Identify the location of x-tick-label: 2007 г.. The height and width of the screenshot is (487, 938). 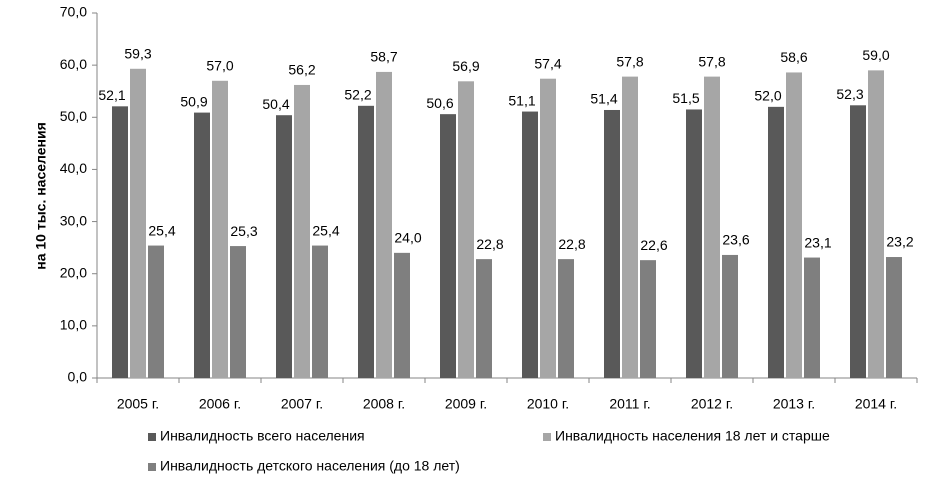
(302, 404).